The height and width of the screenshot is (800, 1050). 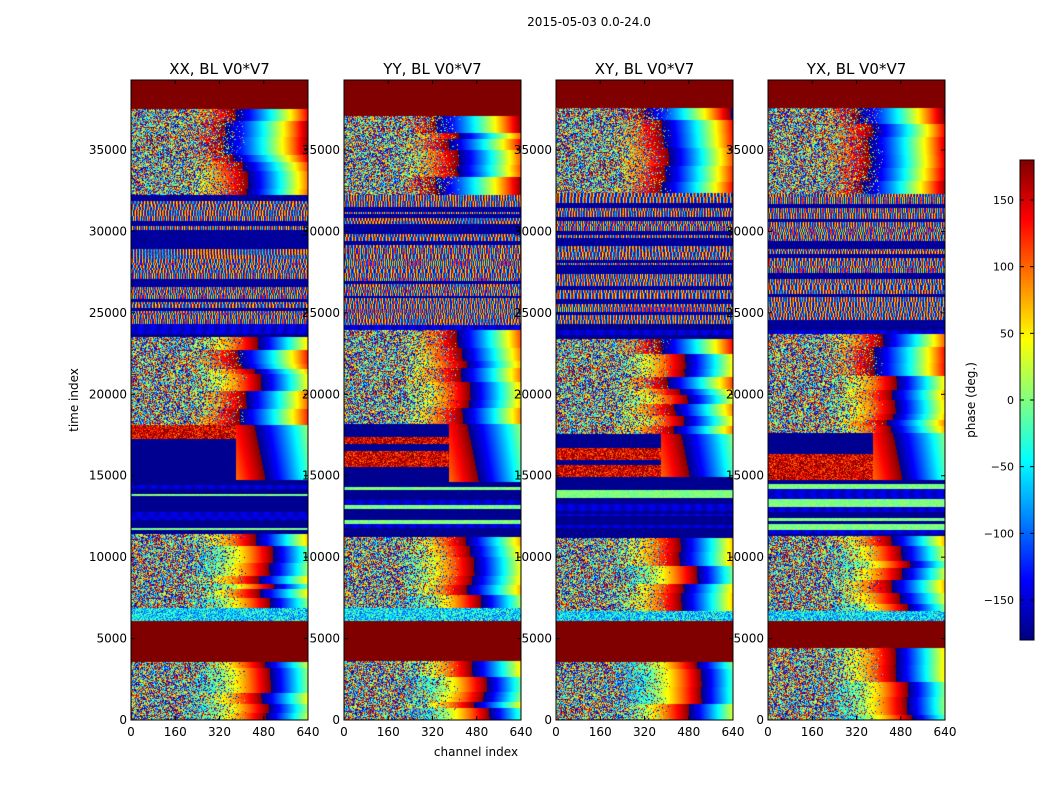 I want to click on colorbar-tick-label: 0, so click(x=1010, y=400).